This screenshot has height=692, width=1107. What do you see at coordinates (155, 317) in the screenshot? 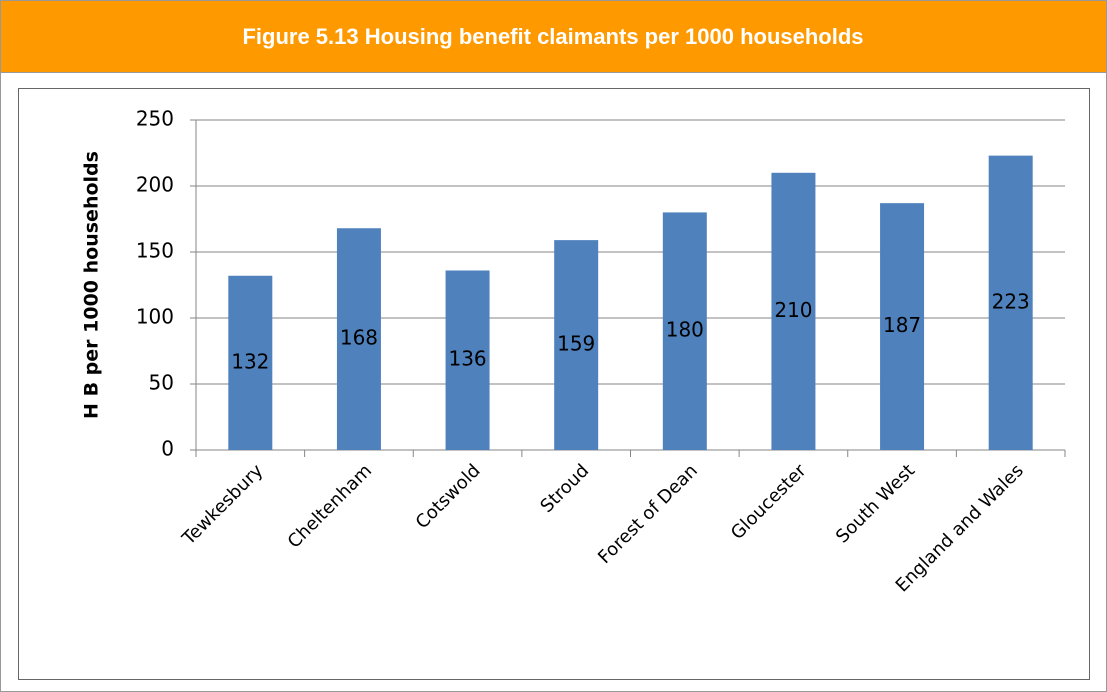
I see `y-tick-label: 100` at bounding box center [155, 317].